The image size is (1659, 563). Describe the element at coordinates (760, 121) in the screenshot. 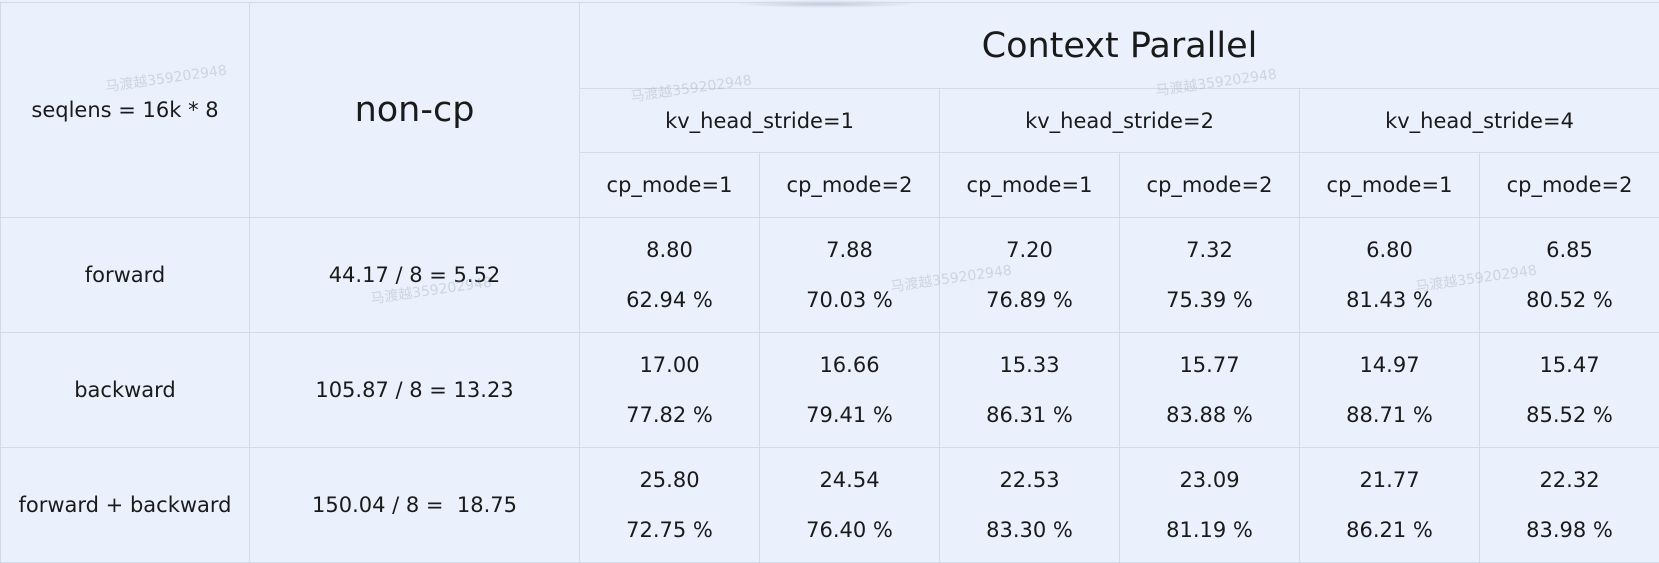

I see `header-stride-1: kv_head_stride=1` at that location.